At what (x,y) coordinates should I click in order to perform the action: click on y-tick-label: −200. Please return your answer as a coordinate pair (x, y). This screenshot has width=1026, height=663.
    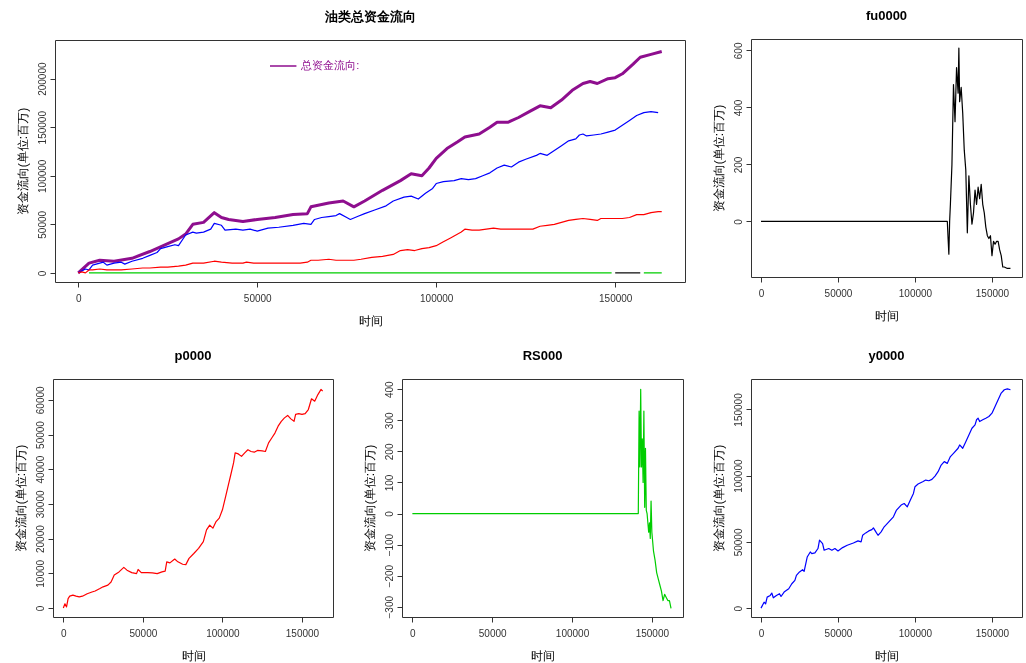
    Looking at the image, I should click on (389, 576).